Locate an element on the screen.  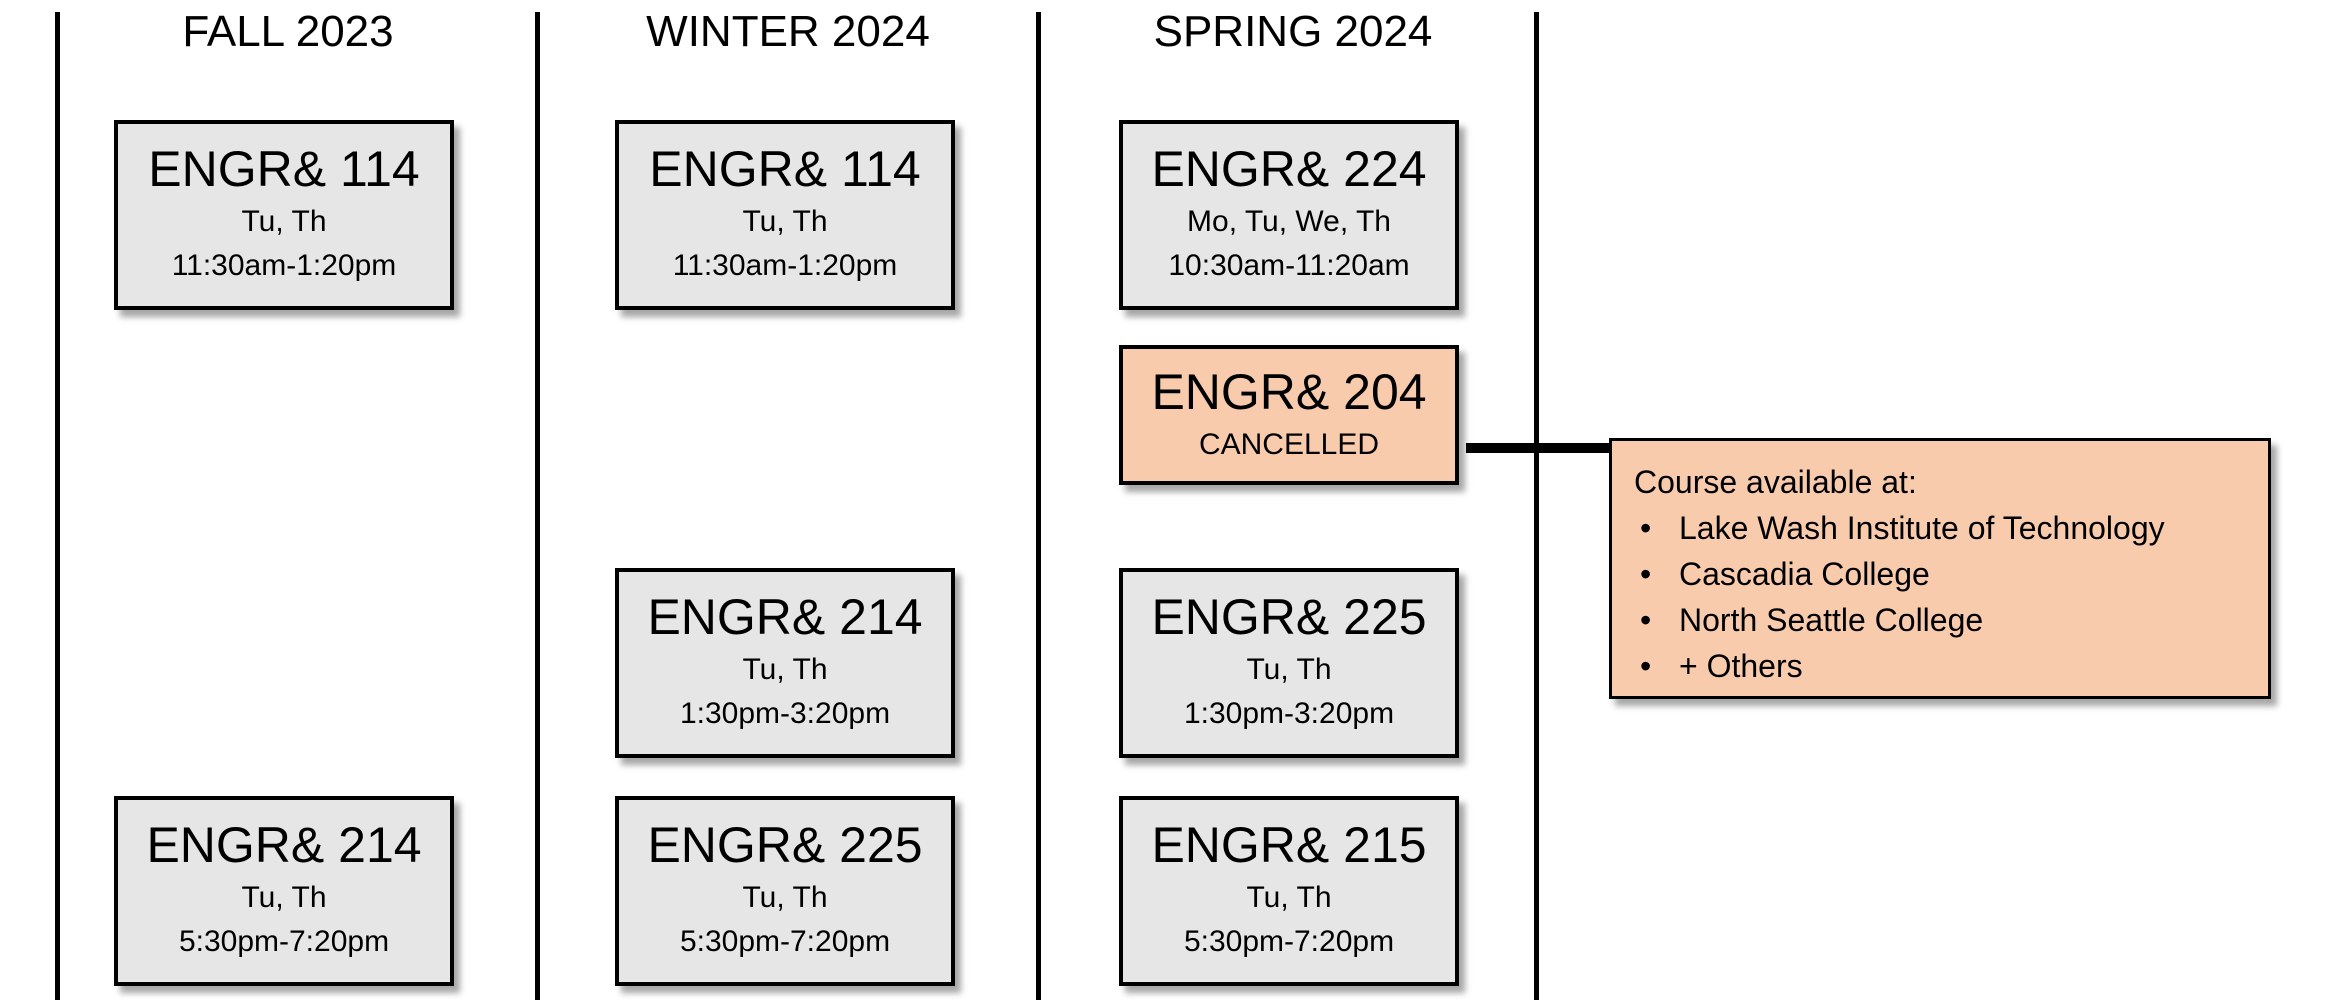
cancelled-status: CANCELLED is located at coordinates (1289, 444).